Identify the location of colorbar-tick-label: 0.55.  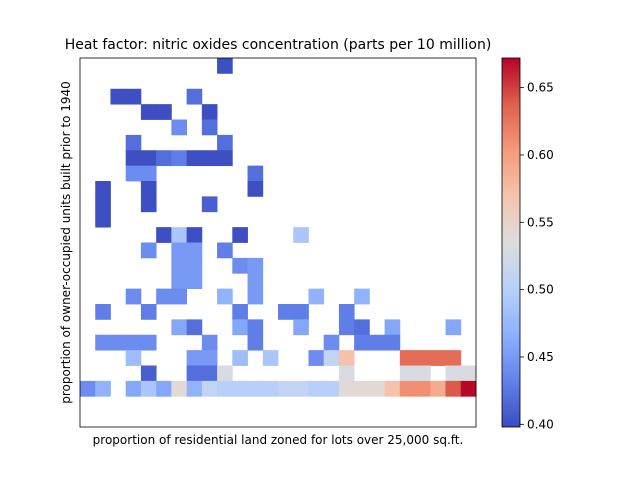
(540, 222).